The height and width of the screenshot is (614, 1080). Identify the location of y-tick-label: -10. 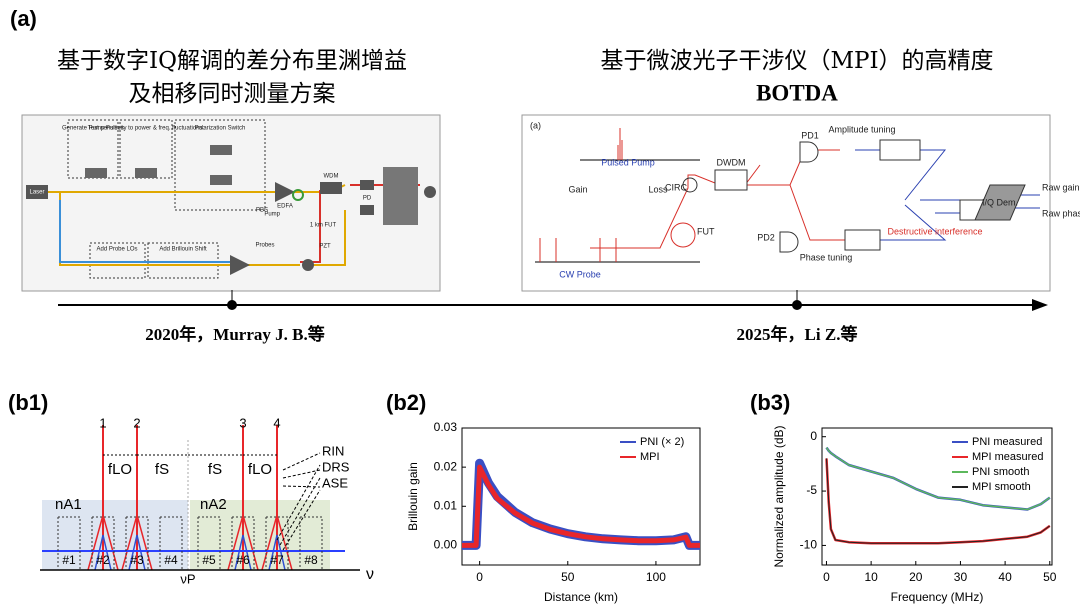
(809, 545).